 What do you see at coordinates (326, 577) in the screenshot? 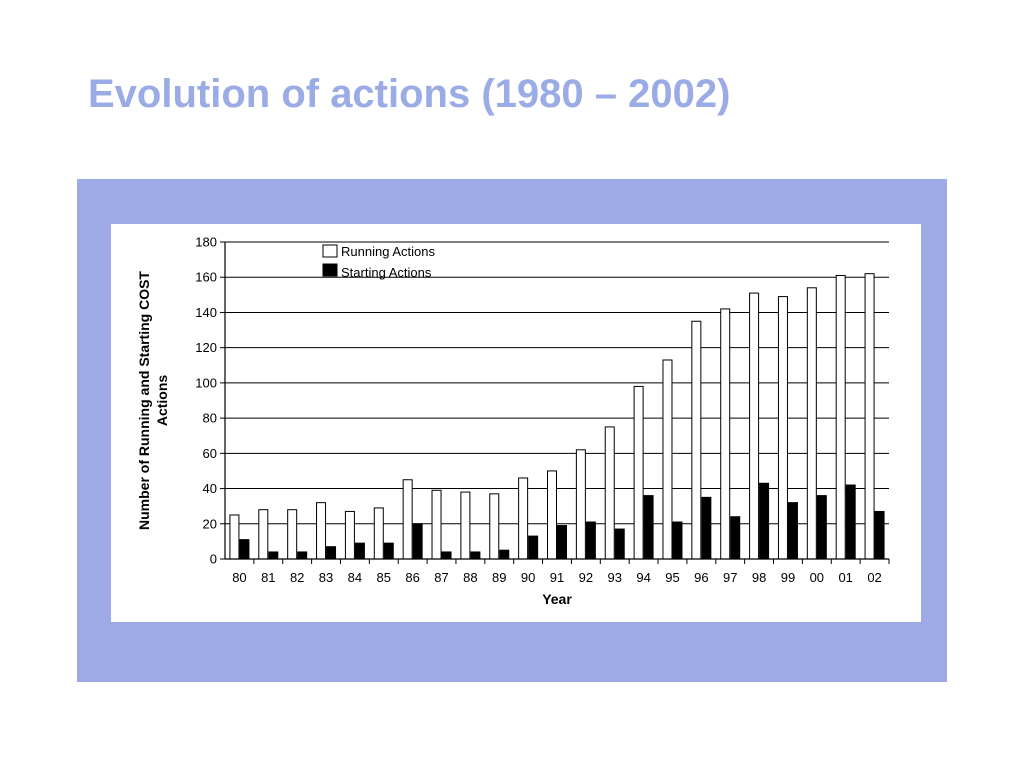
I see `x-category-label: 83` at bounding box center [326, 577].